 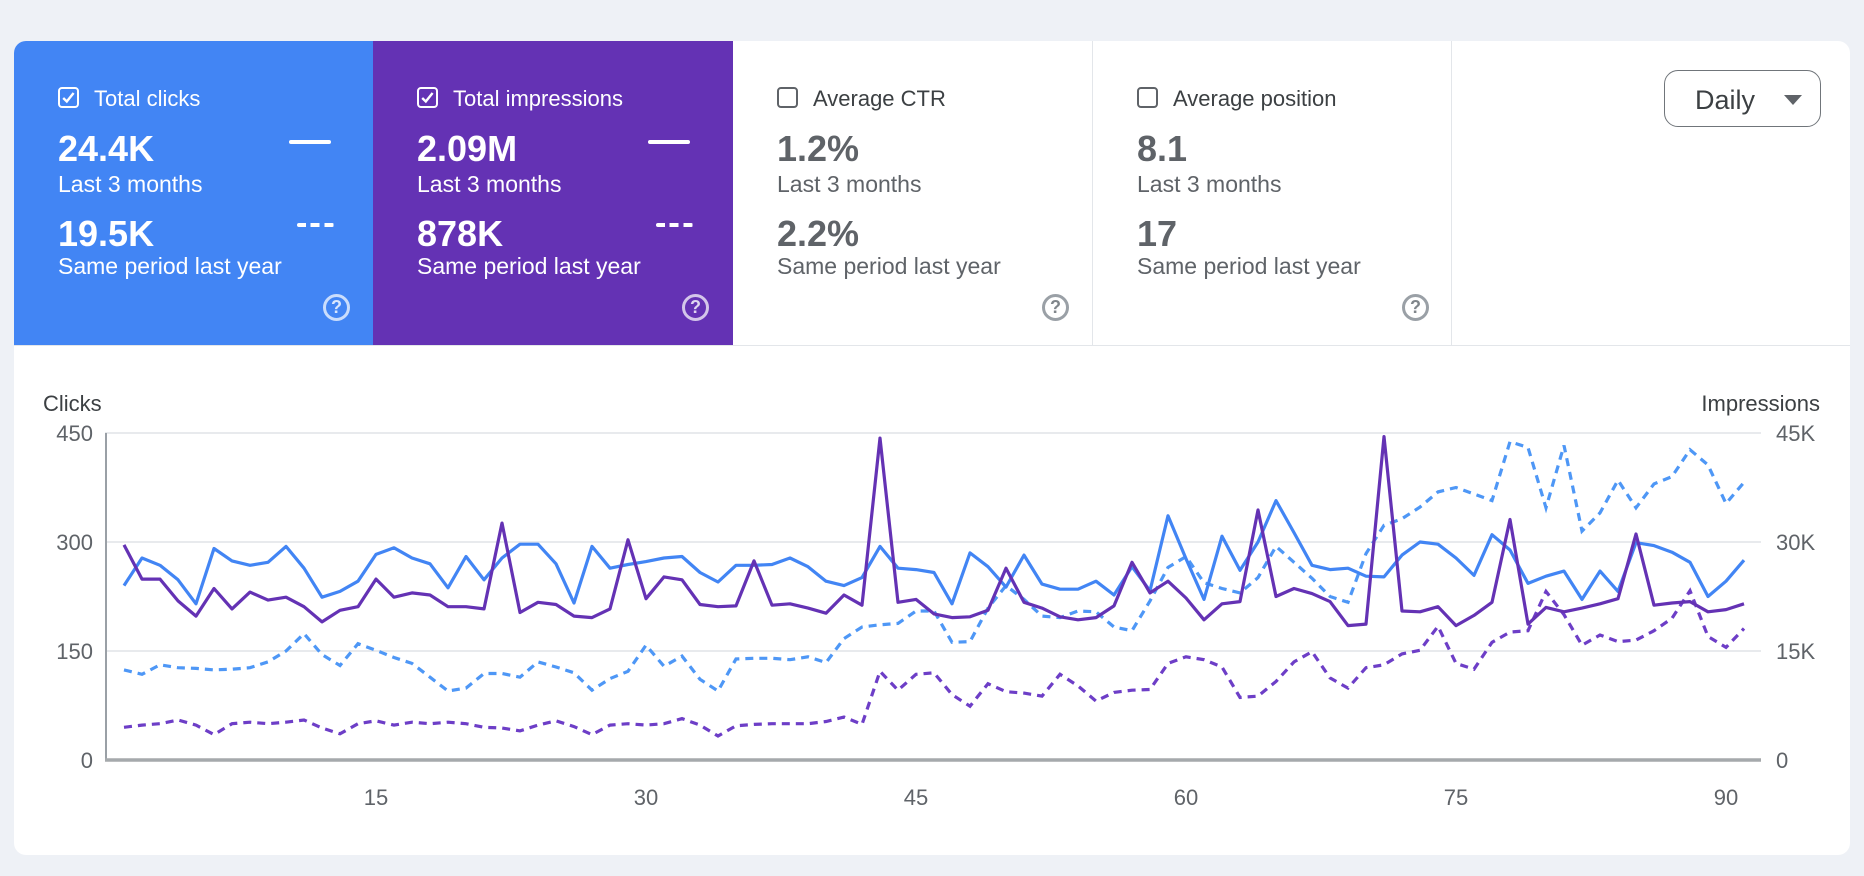 I want to click on svg-text: 300, so click(x=74, y=542).